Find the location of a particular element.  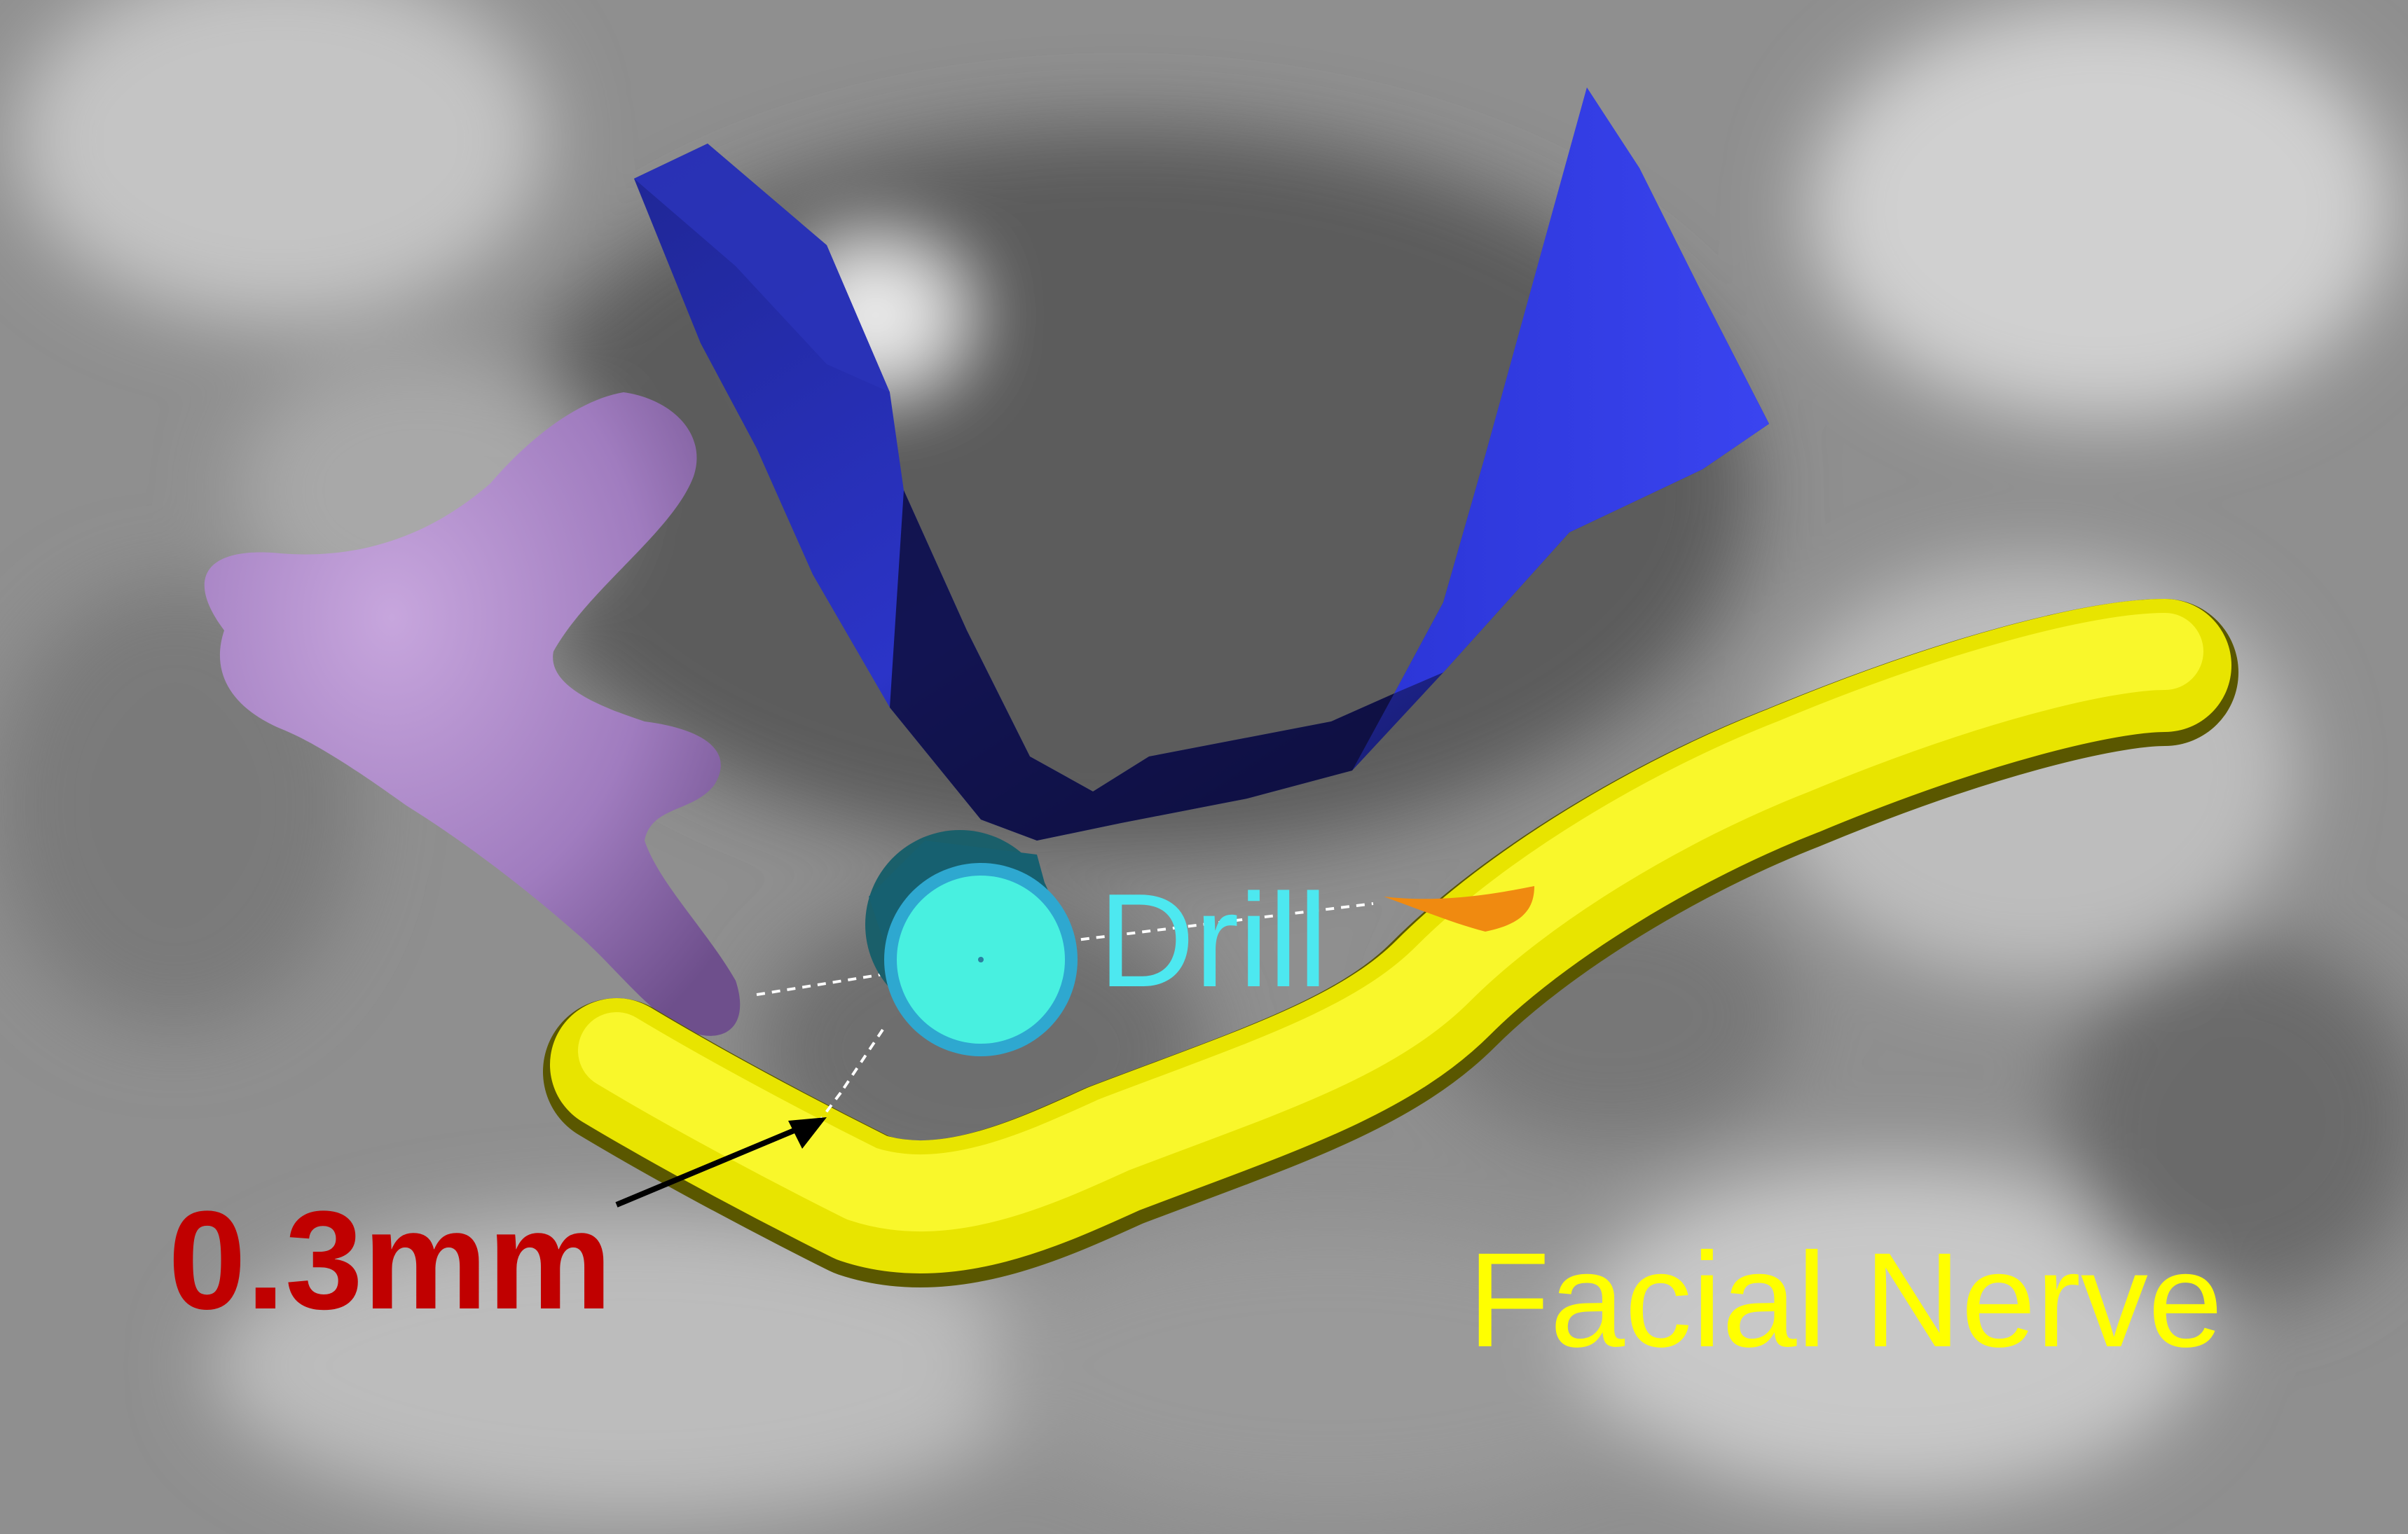

purple-structure is located at coordinates (473, 714).